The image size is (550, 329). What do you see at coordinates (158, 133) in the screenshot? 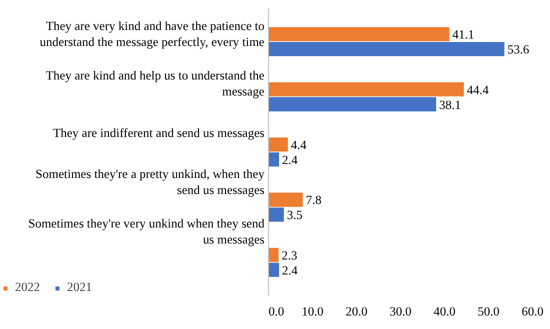
I see `y-tick-label: They are indifferent and send us messages` at bounding box center [158, 133].